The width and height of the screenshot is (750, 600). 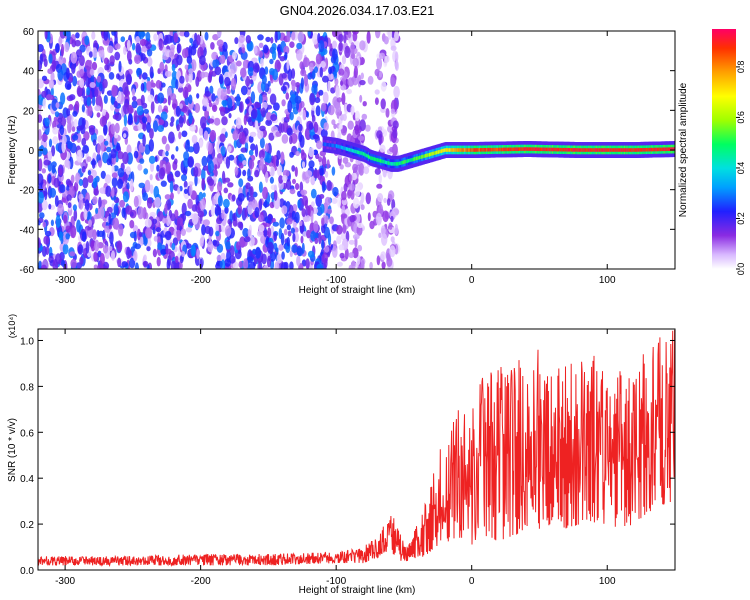 What do you see at coordinates (741, 117) in the screenshot?
I see `colorbar-tick-label: 0.6` at bounding box center [741, 117].